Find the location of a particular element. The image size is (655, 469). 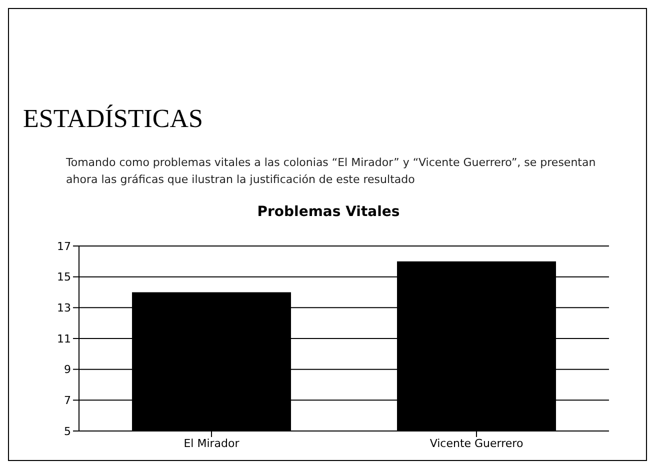

y-tick-label: 13 is located at coordinates (64, 308).